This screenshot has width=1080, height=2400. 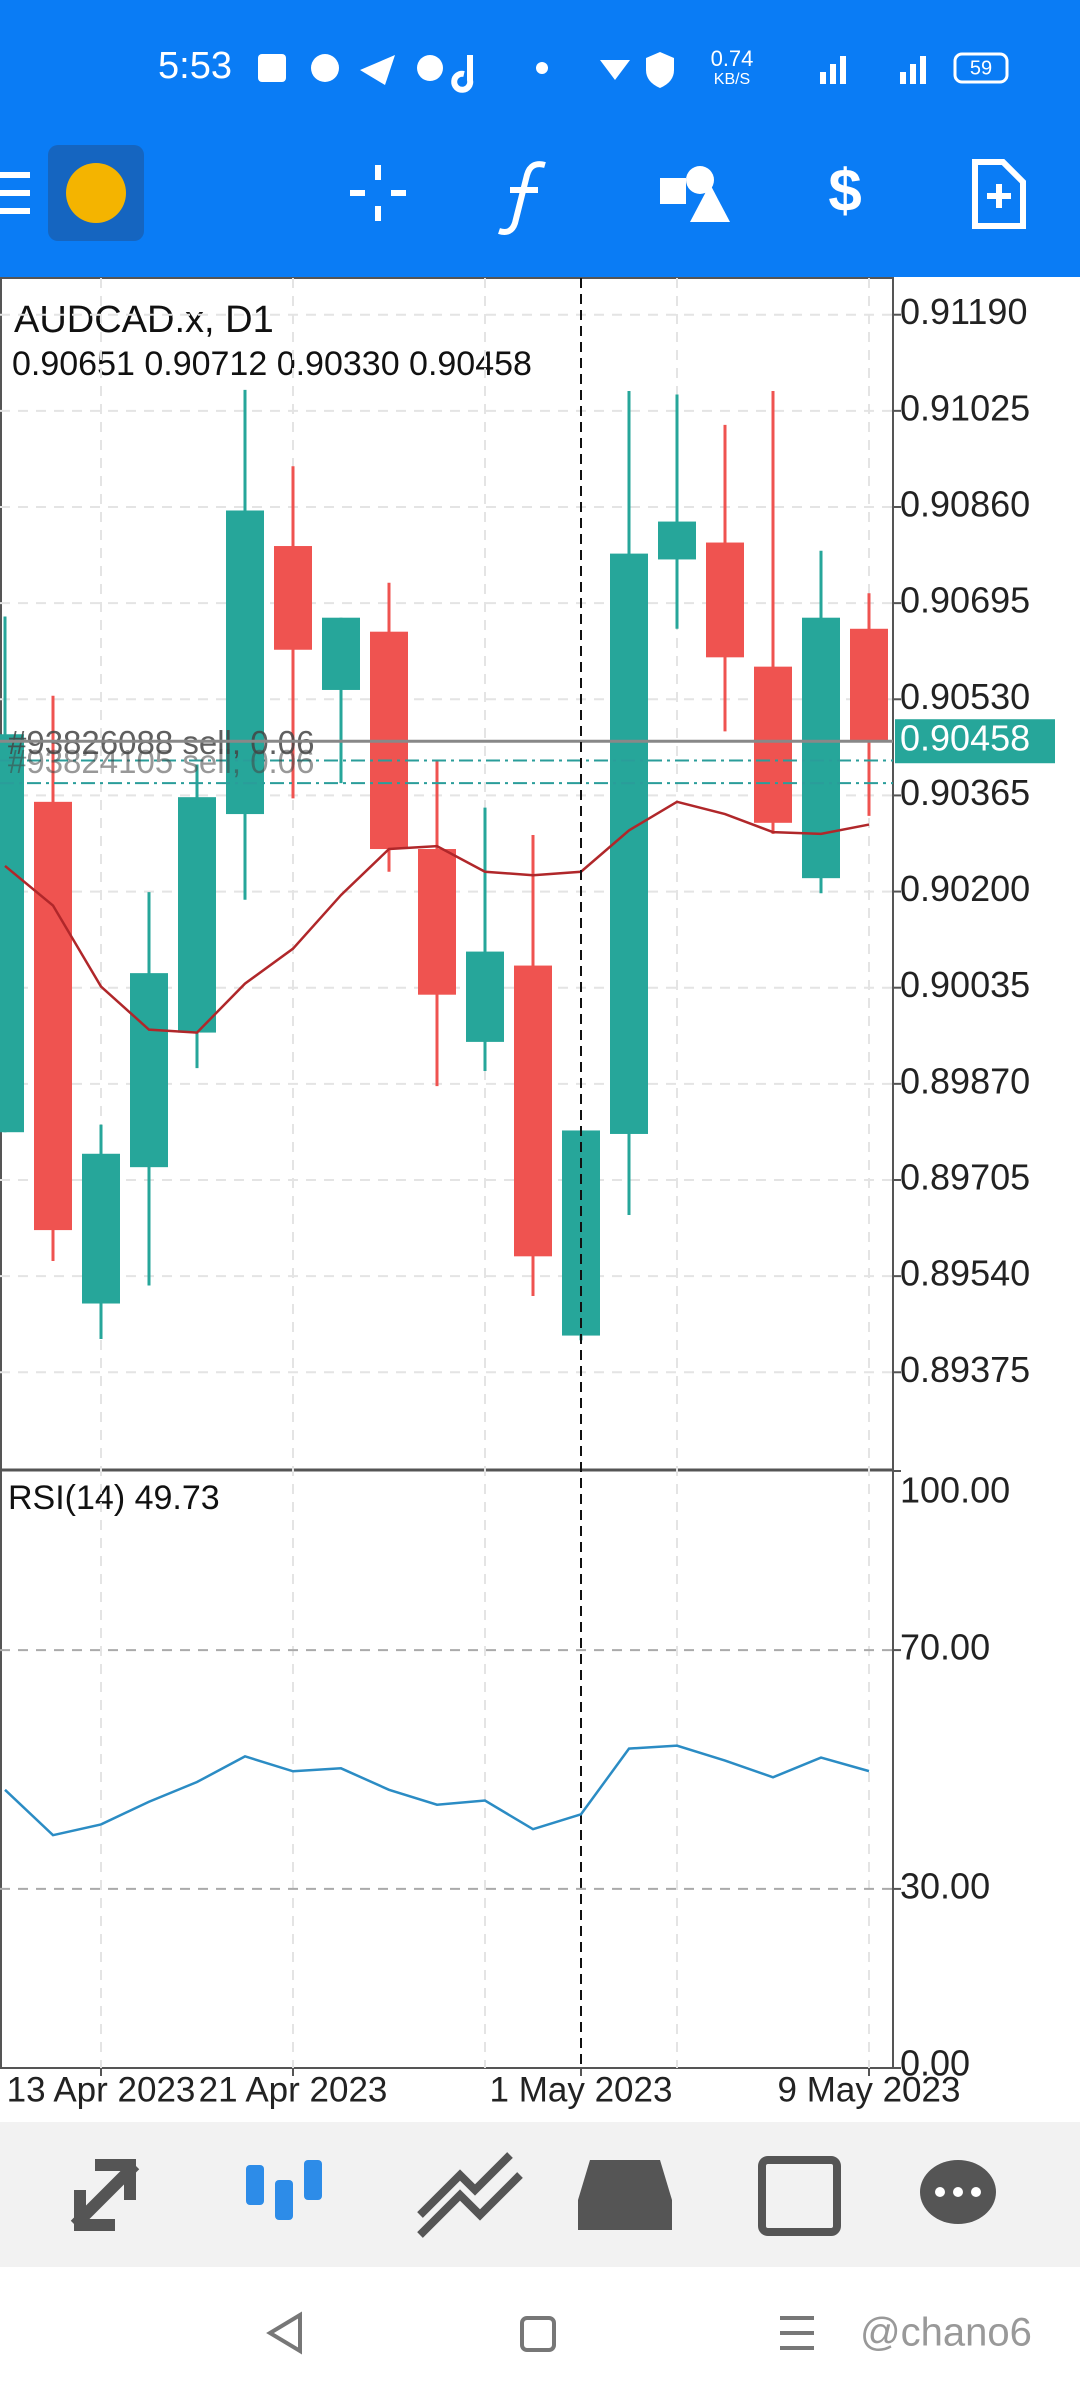 What do you see at coordinates (592, 72) in the screenshot?
I see `status-icons` at bounding box center [592, 72].